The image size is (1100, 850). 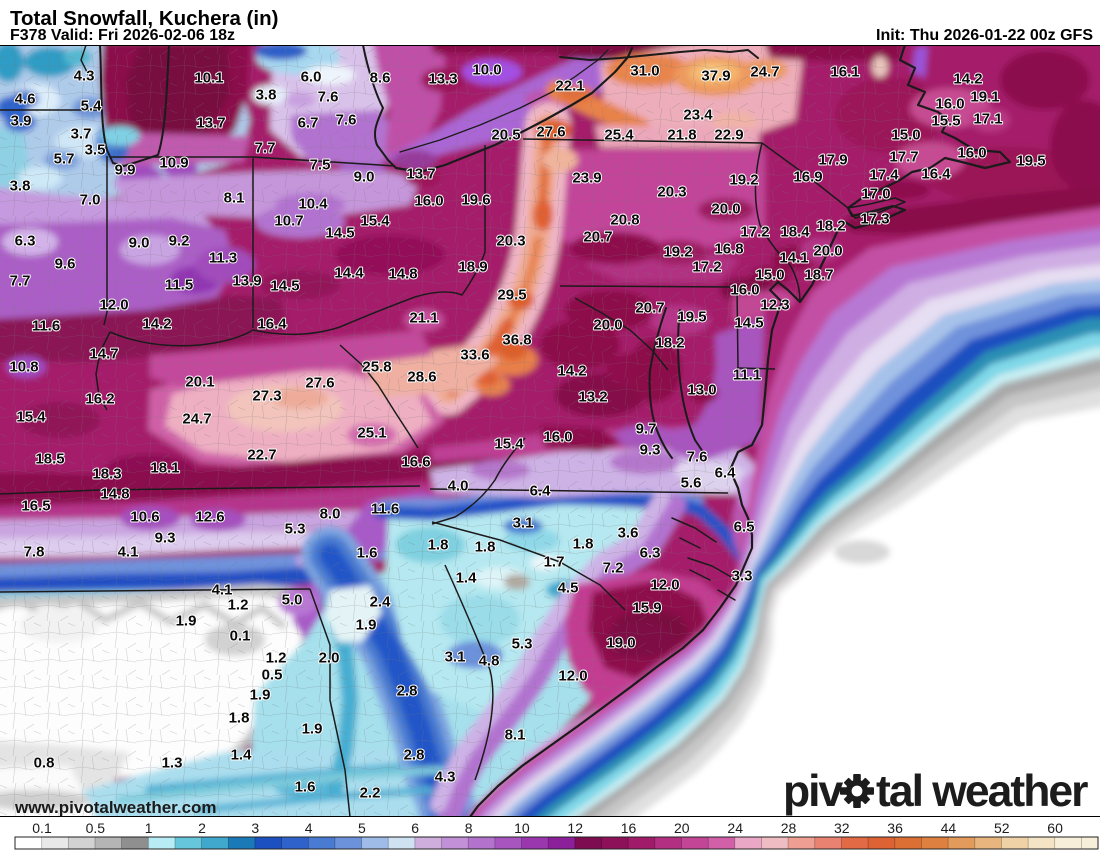 I want to click on svg-text: 10.7, so click(x=288, y=221).